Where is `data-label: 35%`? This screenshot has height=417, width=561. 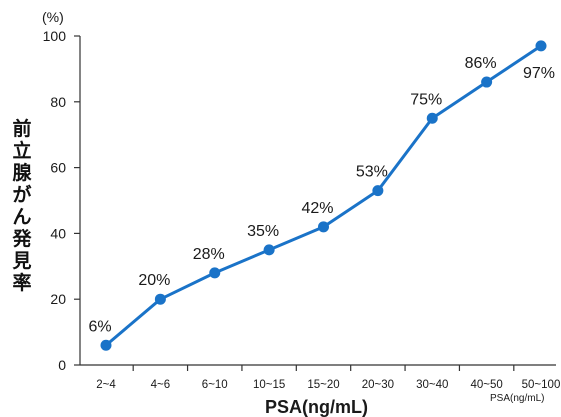 data-label: 35% is located at coordinates (263, 231).